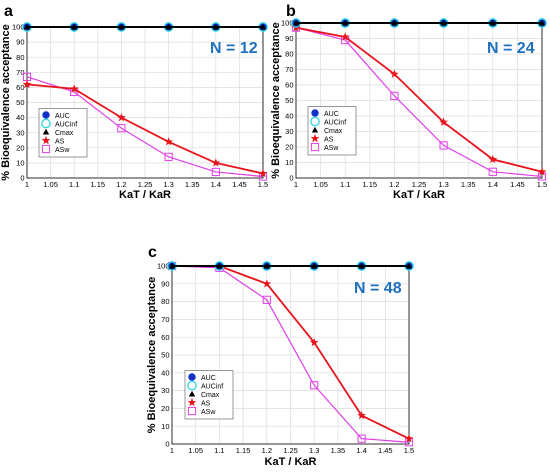 Image resolution: width=550 pixels, height=474 pixels. I want to click on y-tick-label: 50, so click(165, 355).